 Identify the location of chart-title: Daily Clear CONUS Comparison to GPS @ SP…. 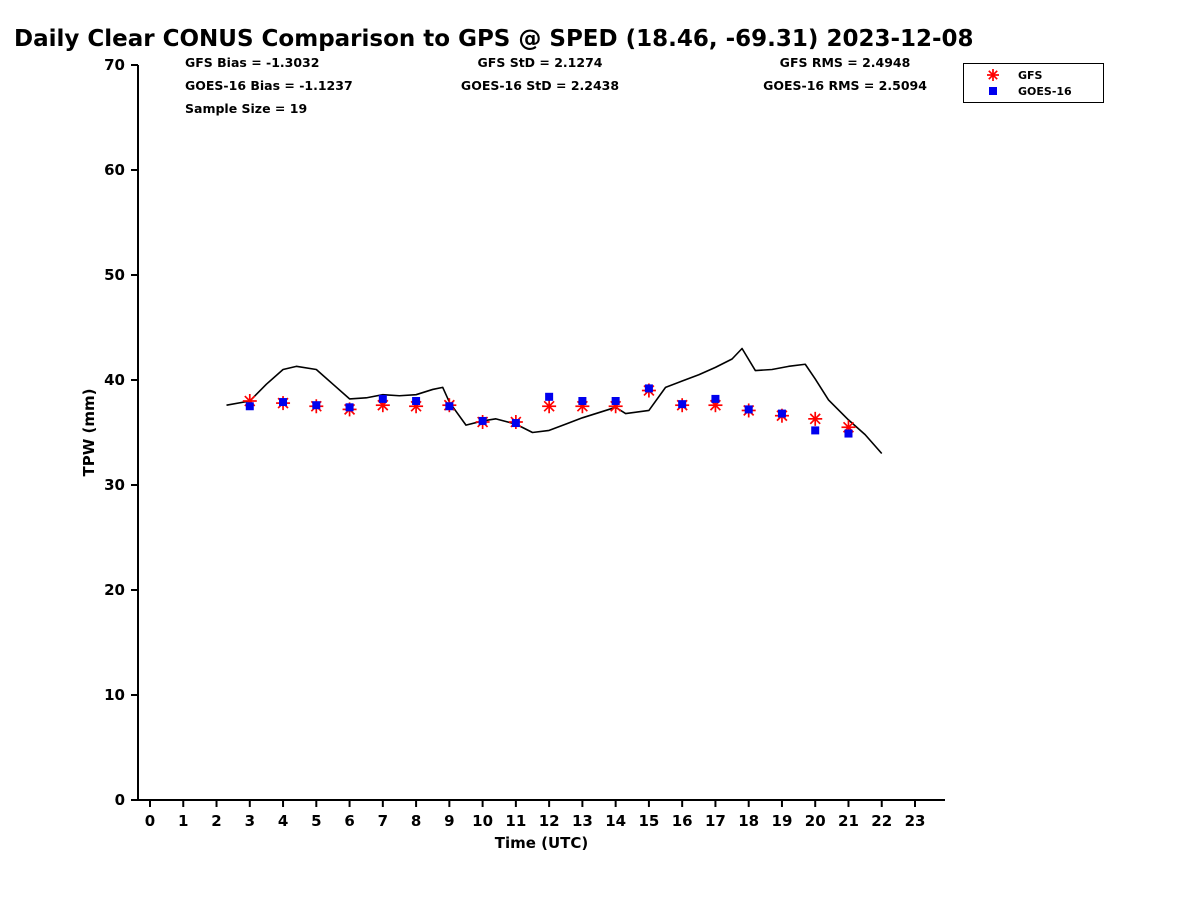
(494, 39).